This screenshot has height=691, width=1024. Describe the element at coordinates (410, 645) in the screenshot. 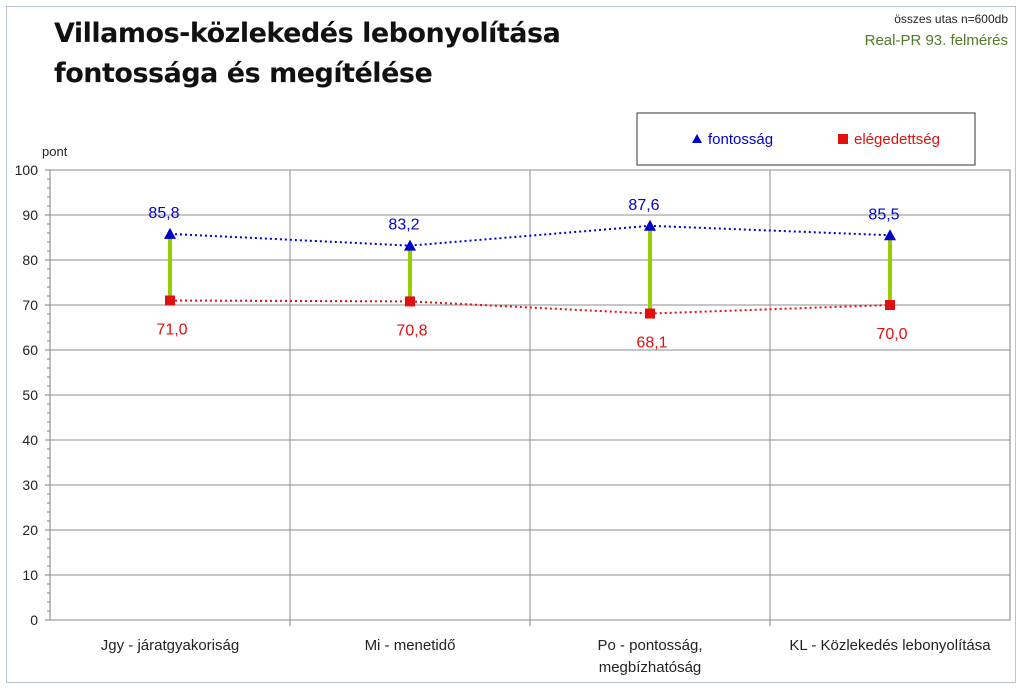

I see `x-category-label: Mi - menetidő` at that location.